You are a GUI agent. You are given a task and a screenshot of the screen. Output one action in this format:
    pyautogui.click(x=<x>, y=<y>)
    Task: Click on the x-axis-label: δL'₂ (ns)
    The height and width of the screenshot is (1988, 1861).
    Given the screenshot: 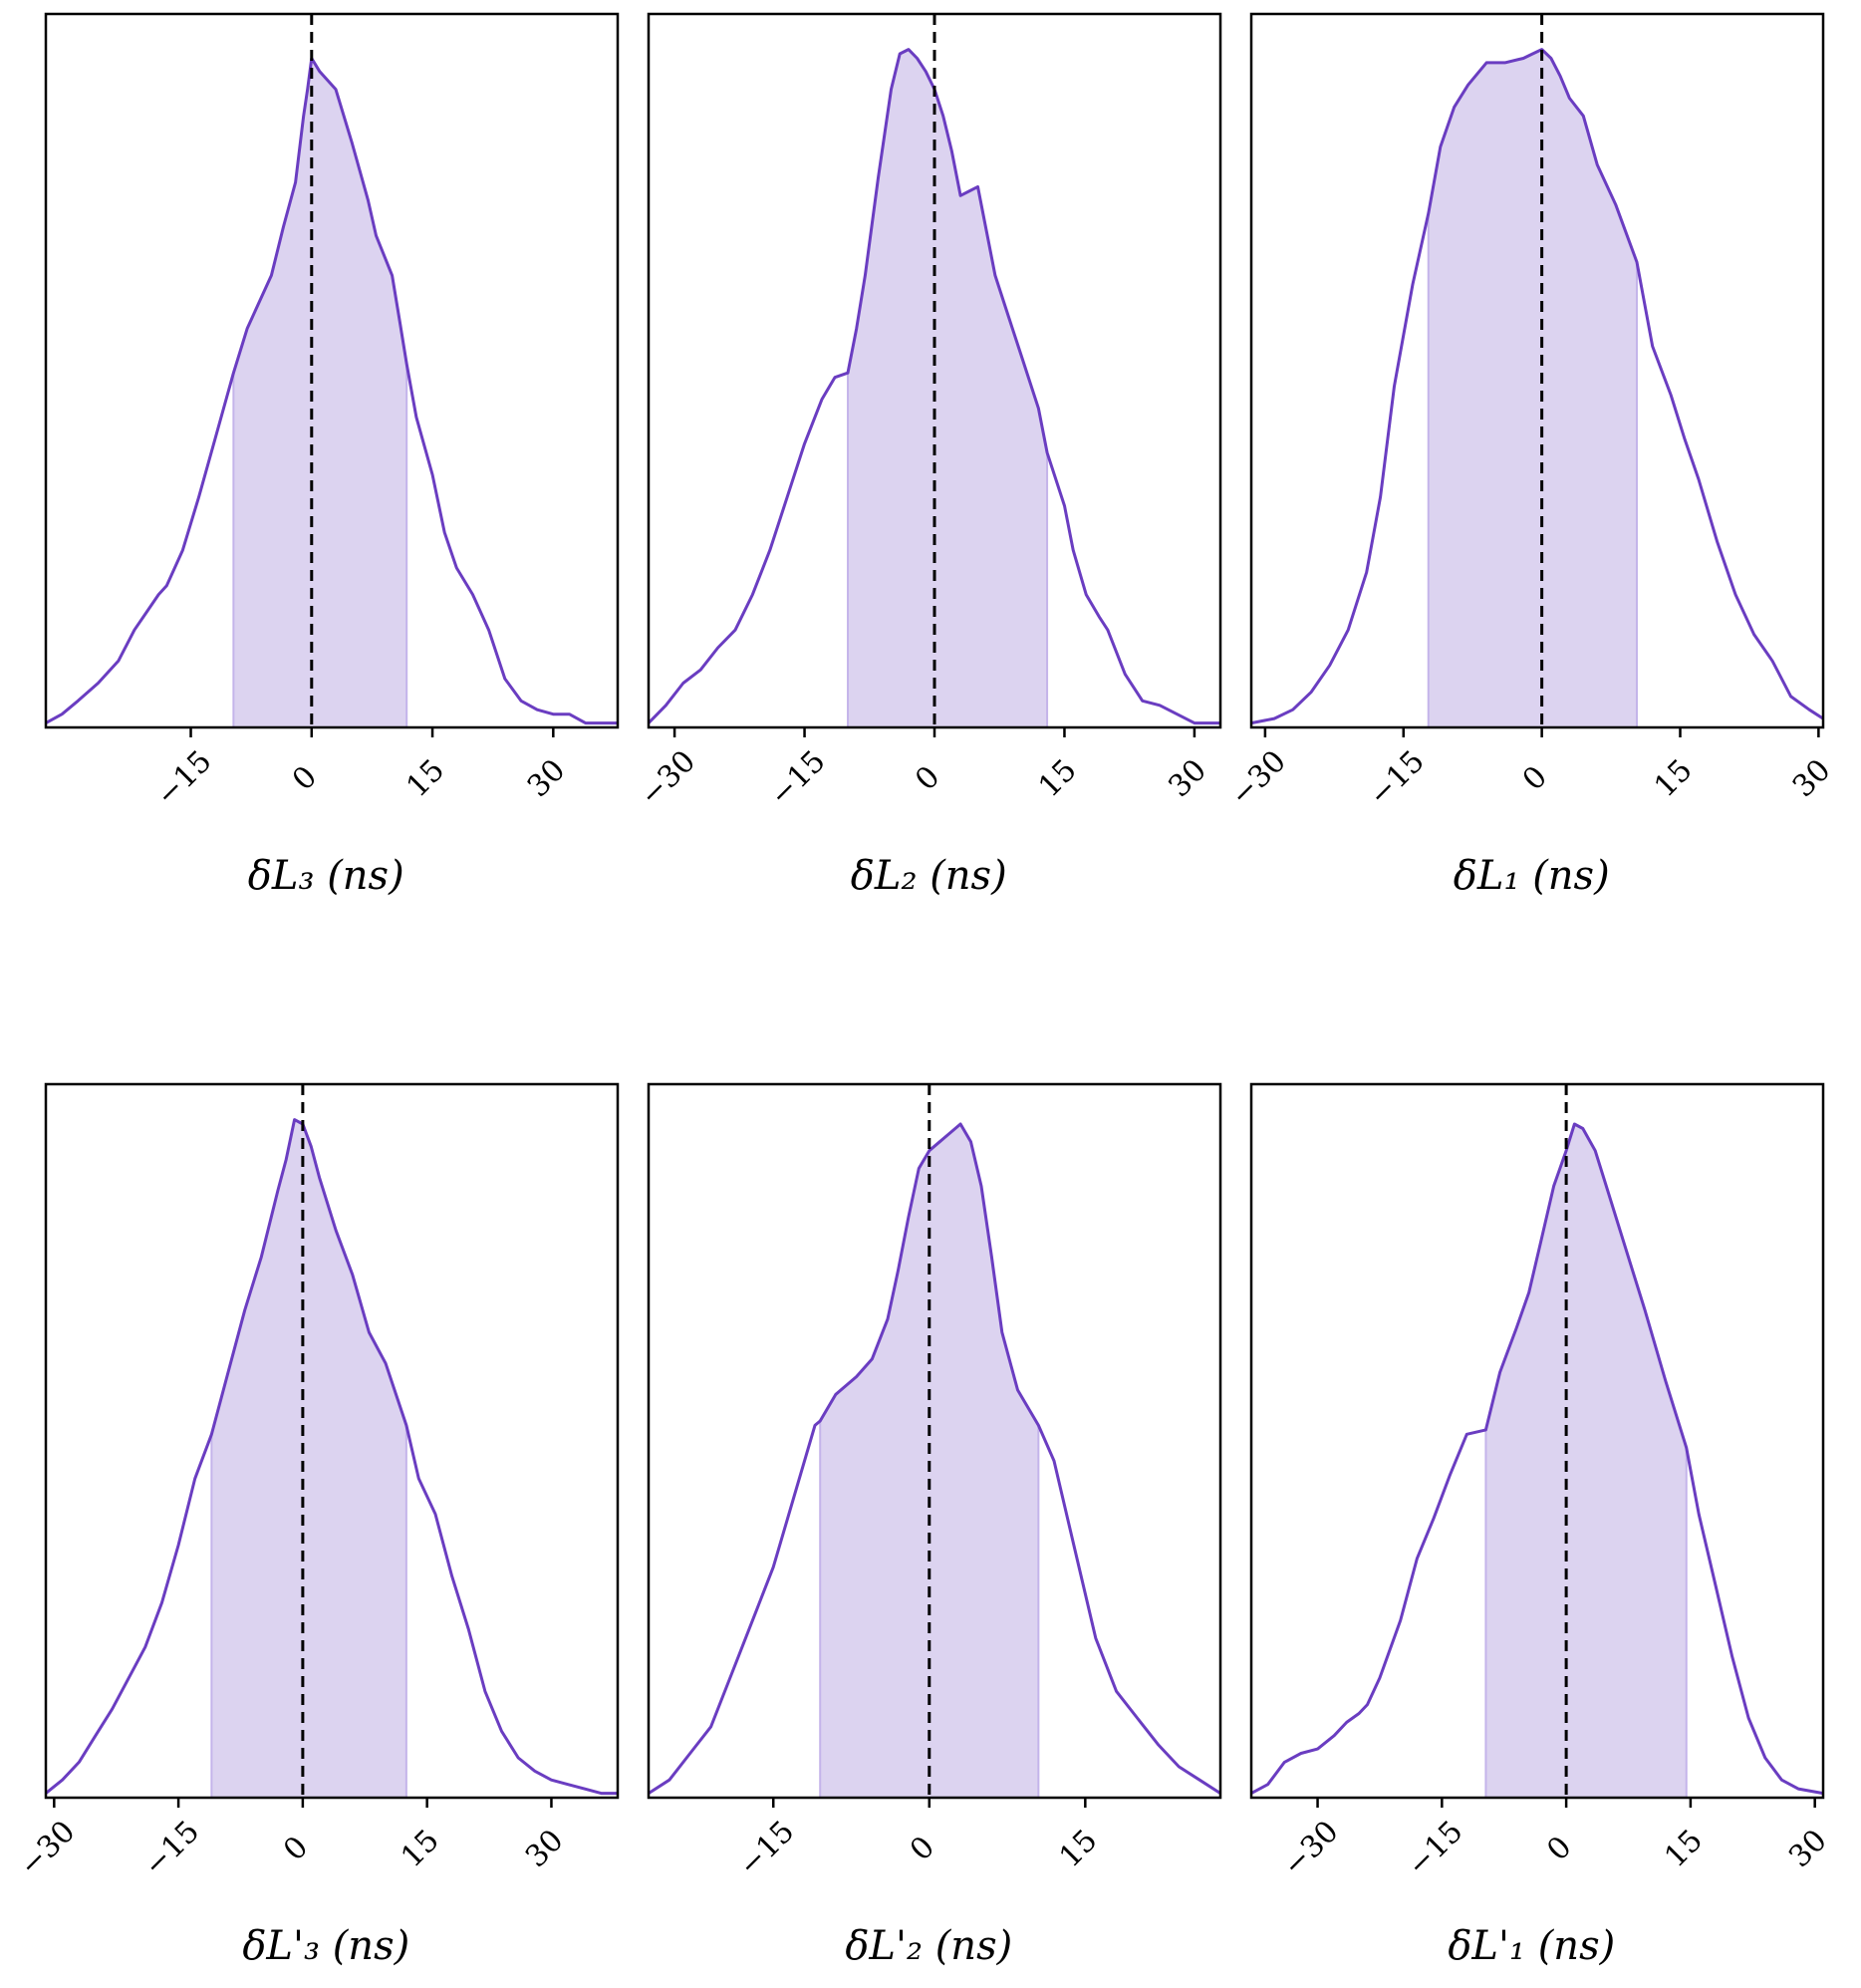 What is the action you would take?
    pyautogui.click(x=929, y=1946)
    